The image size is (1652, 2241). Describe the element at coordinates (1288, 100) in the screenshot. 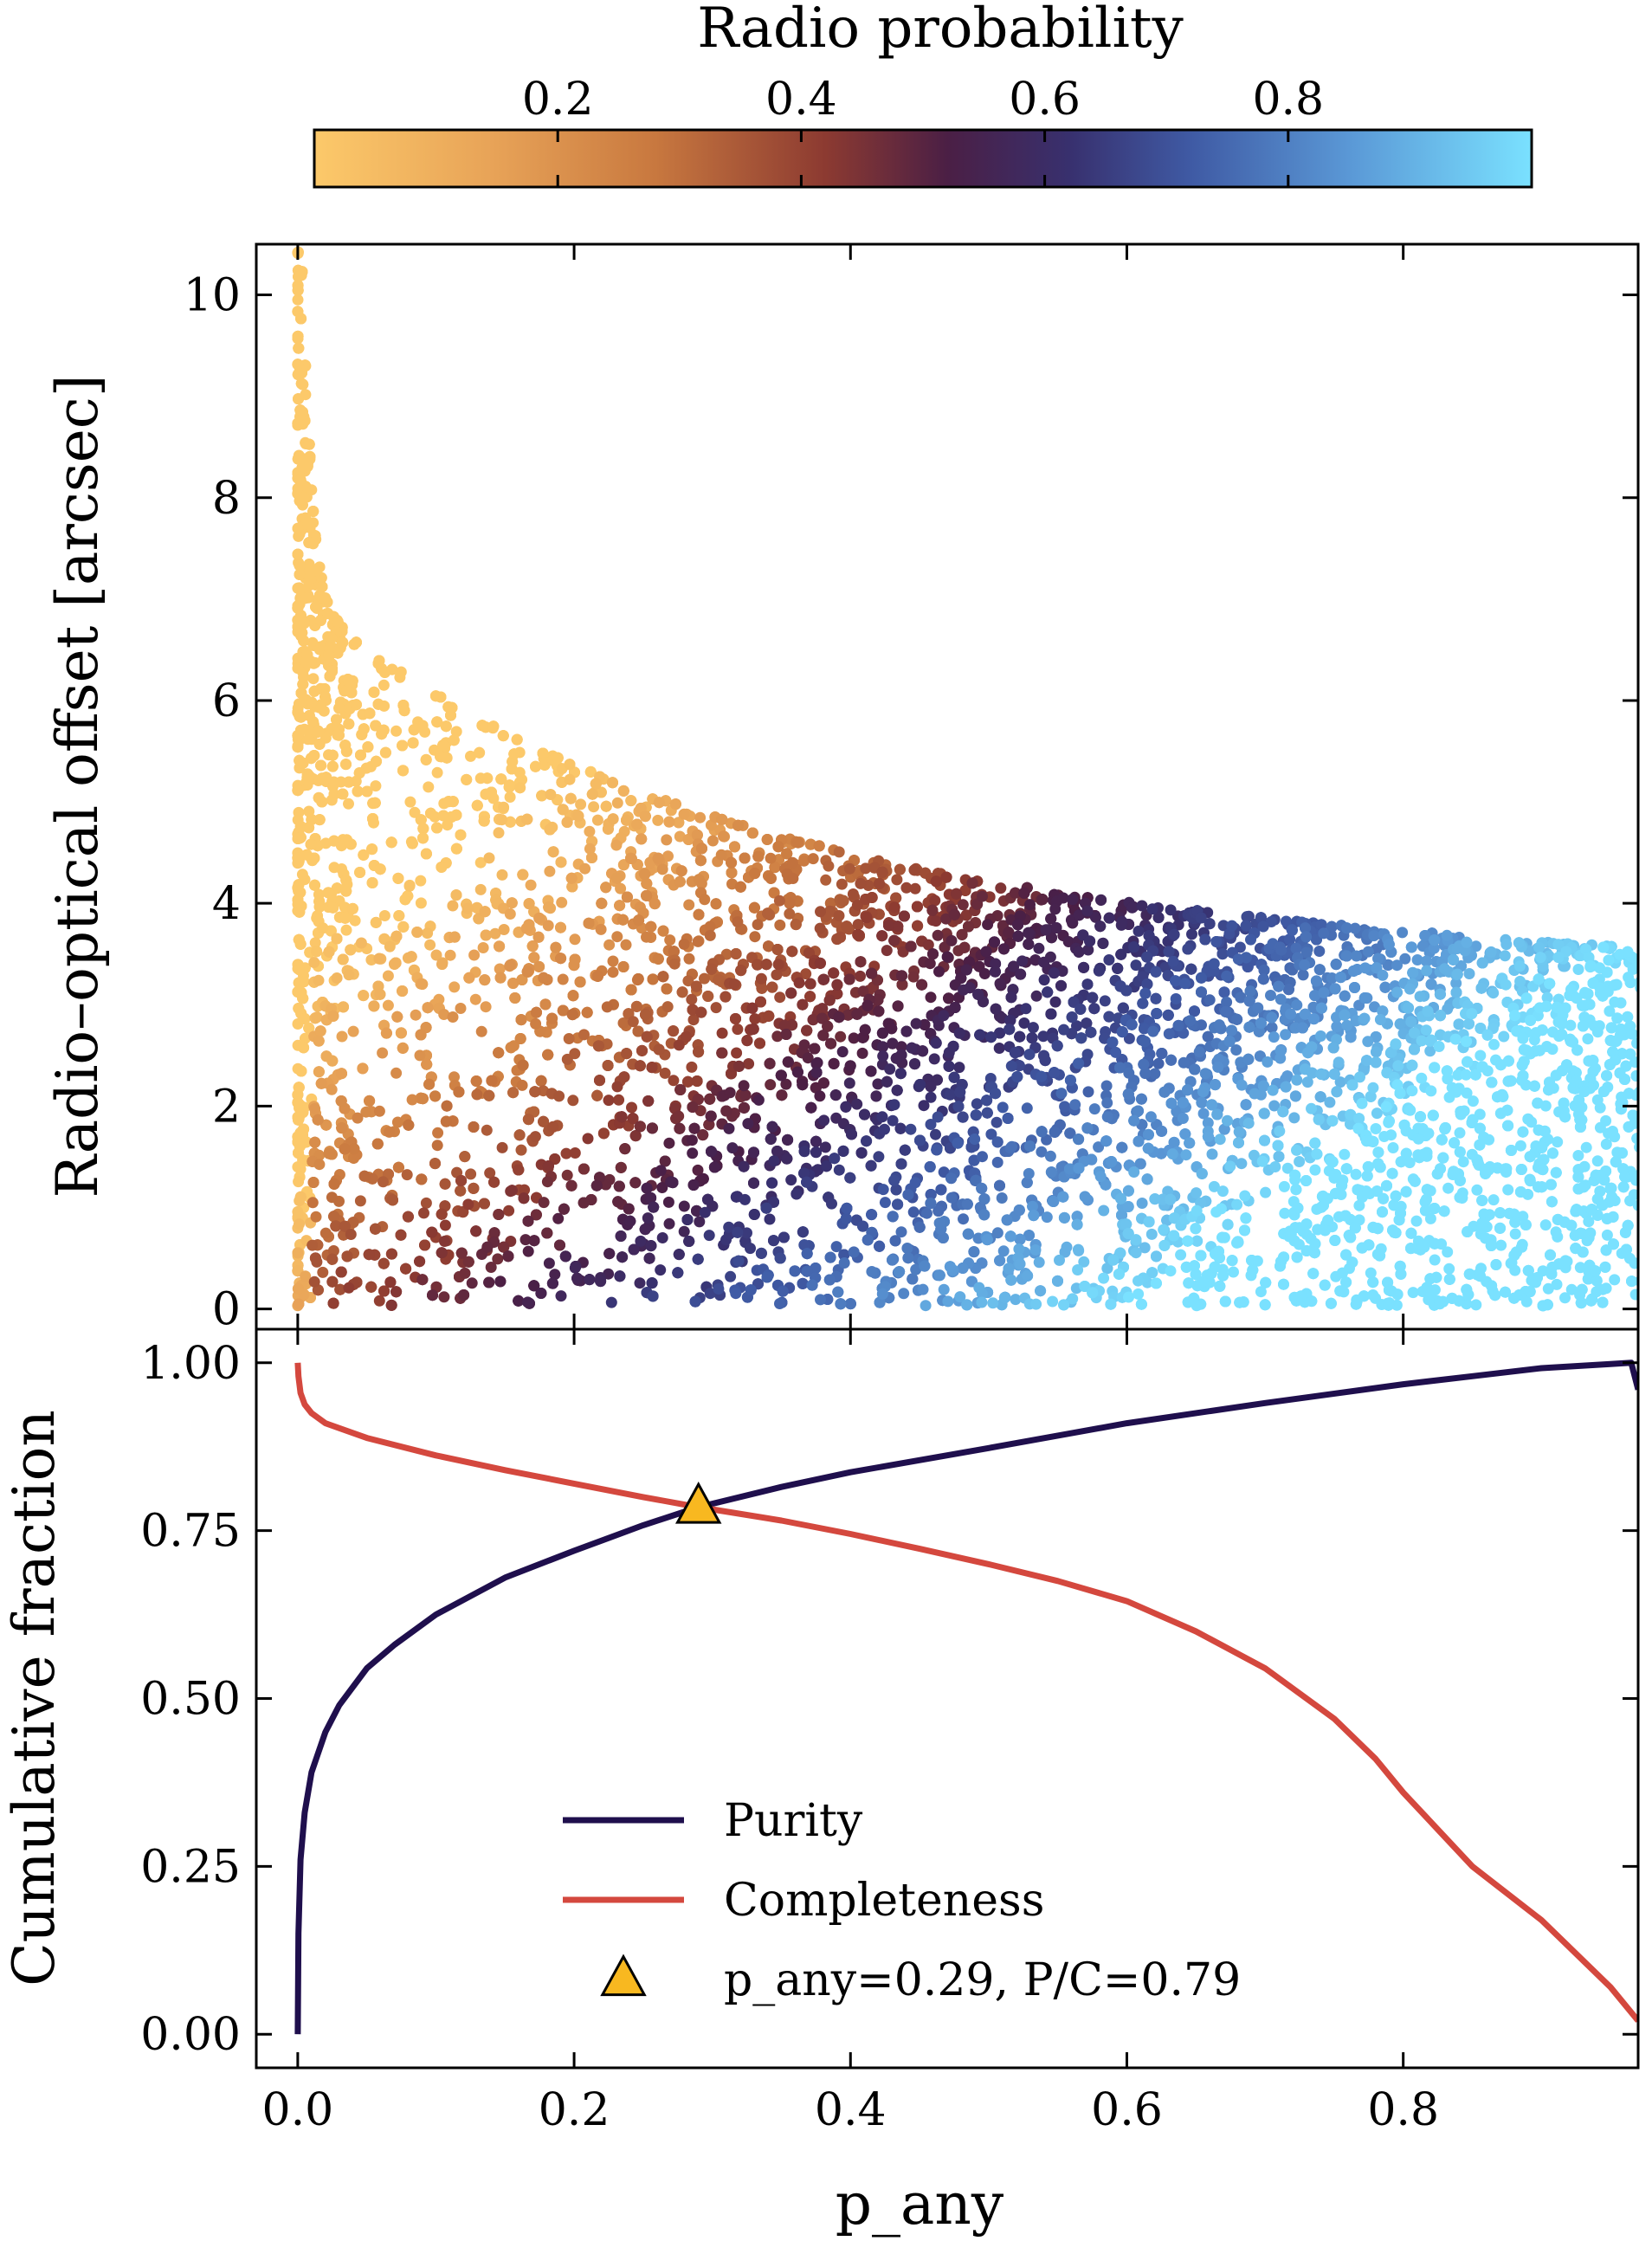

I see `colorbar-tick-label: 0.8` at that location.